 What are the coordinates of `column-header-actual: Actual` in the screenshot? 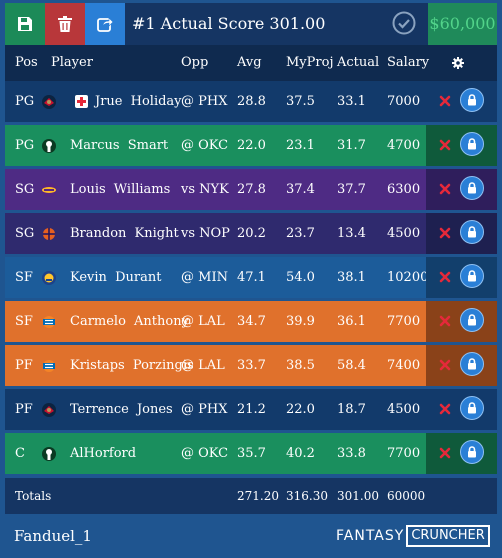 It's located at (358, 62).